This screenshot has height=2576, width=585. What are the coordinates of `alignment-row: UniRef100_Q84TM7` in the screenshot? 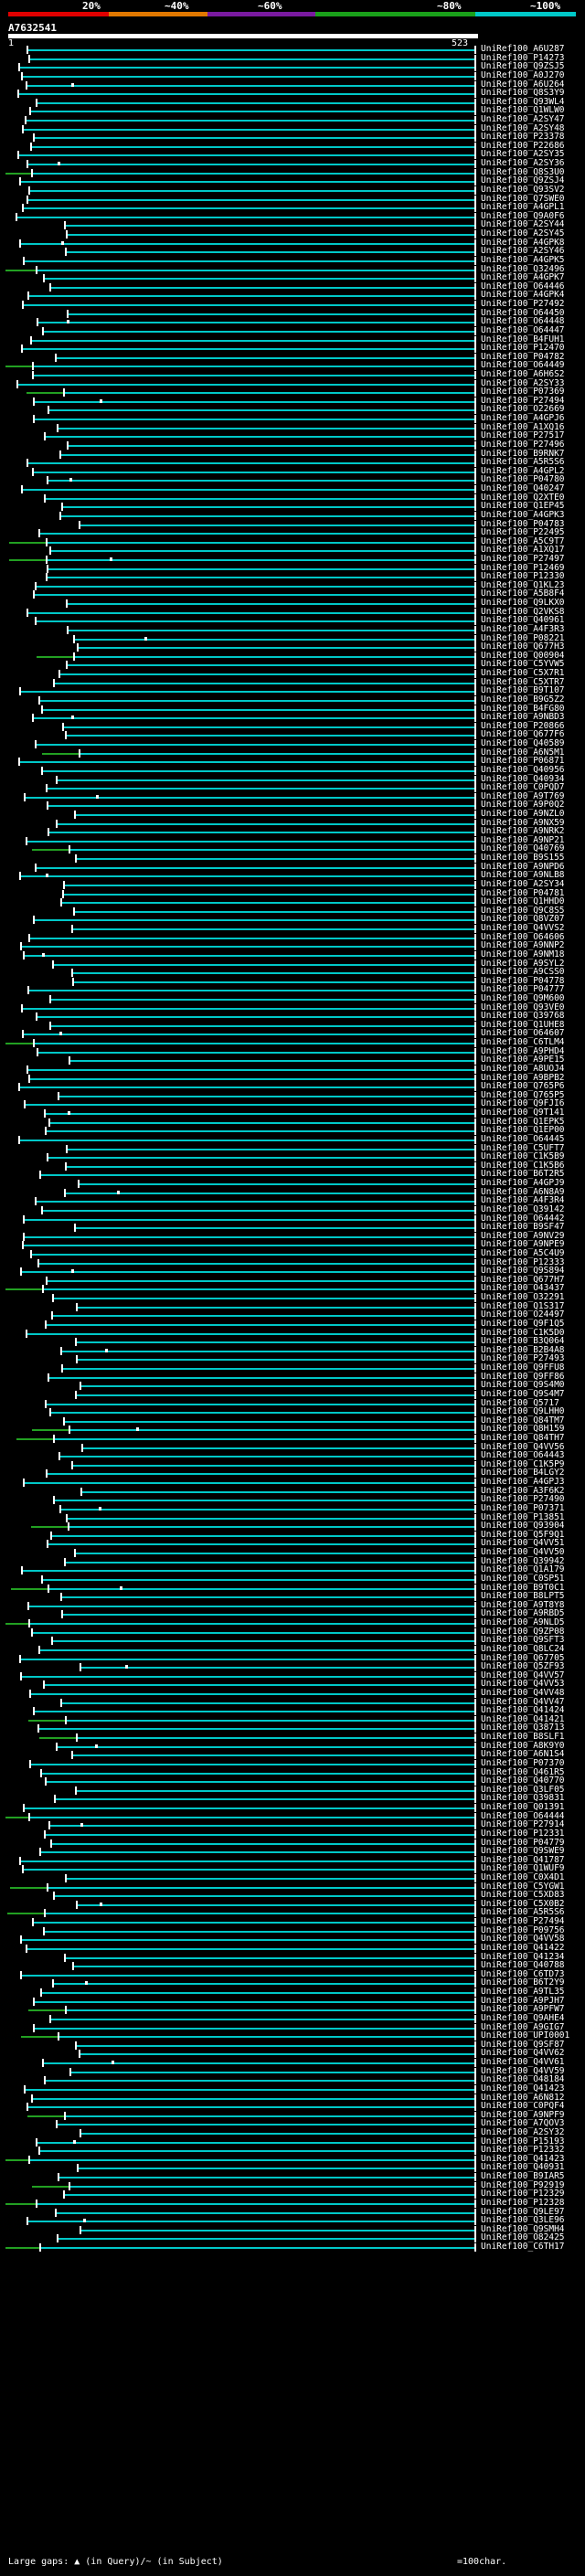 It's located at (293, 1420).